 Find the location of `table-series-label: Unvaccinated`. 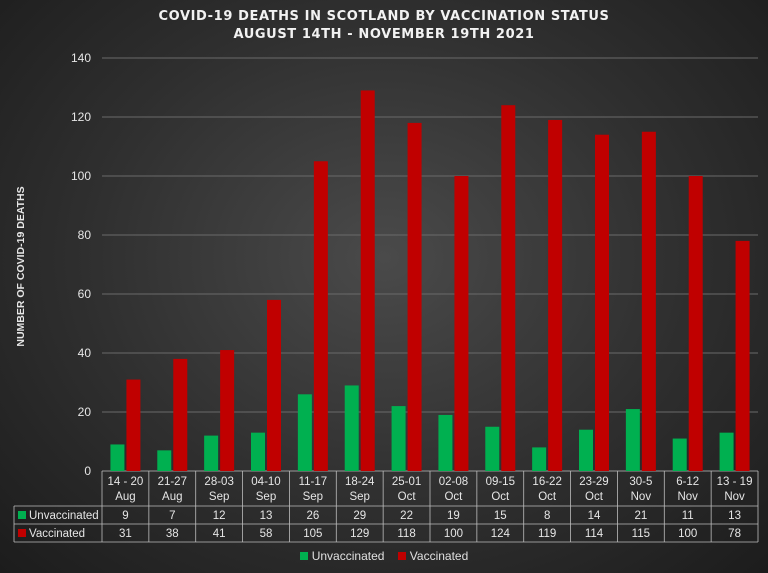

table-series-label: Unvaccinated is located at coordinates (64, 516).